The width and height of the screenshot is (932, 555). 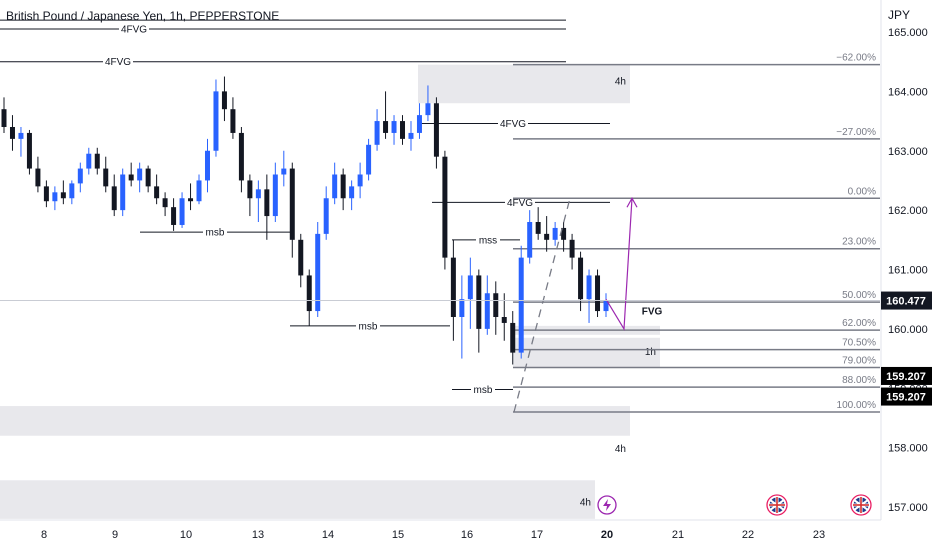 What do you see at coordinates (859, 242) in the screenshot?
I see `fib-label: 23.00%` at bounding box center [859, 242].